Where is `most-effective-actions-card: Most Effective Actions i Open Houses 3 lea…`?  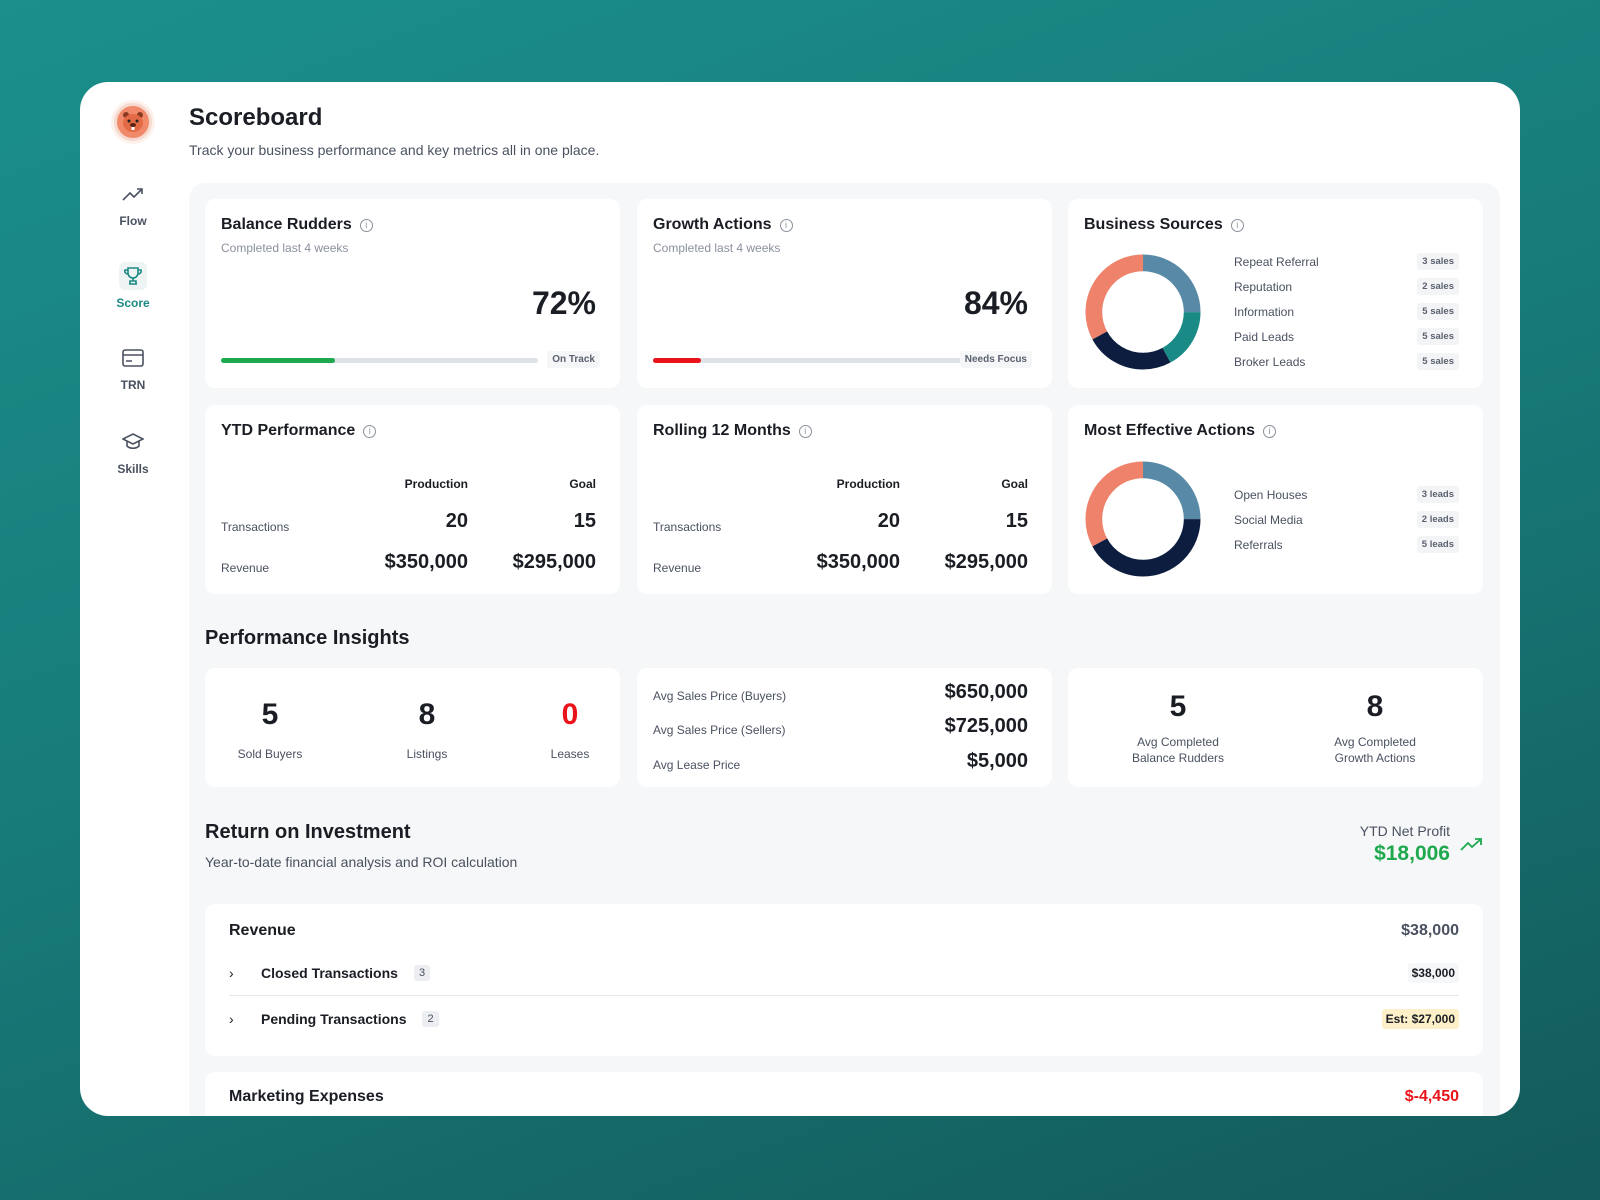 most-effective-actions-card: Most Effective Actions i Open Houses 3 lea… is located at coordinates (1275, 499).